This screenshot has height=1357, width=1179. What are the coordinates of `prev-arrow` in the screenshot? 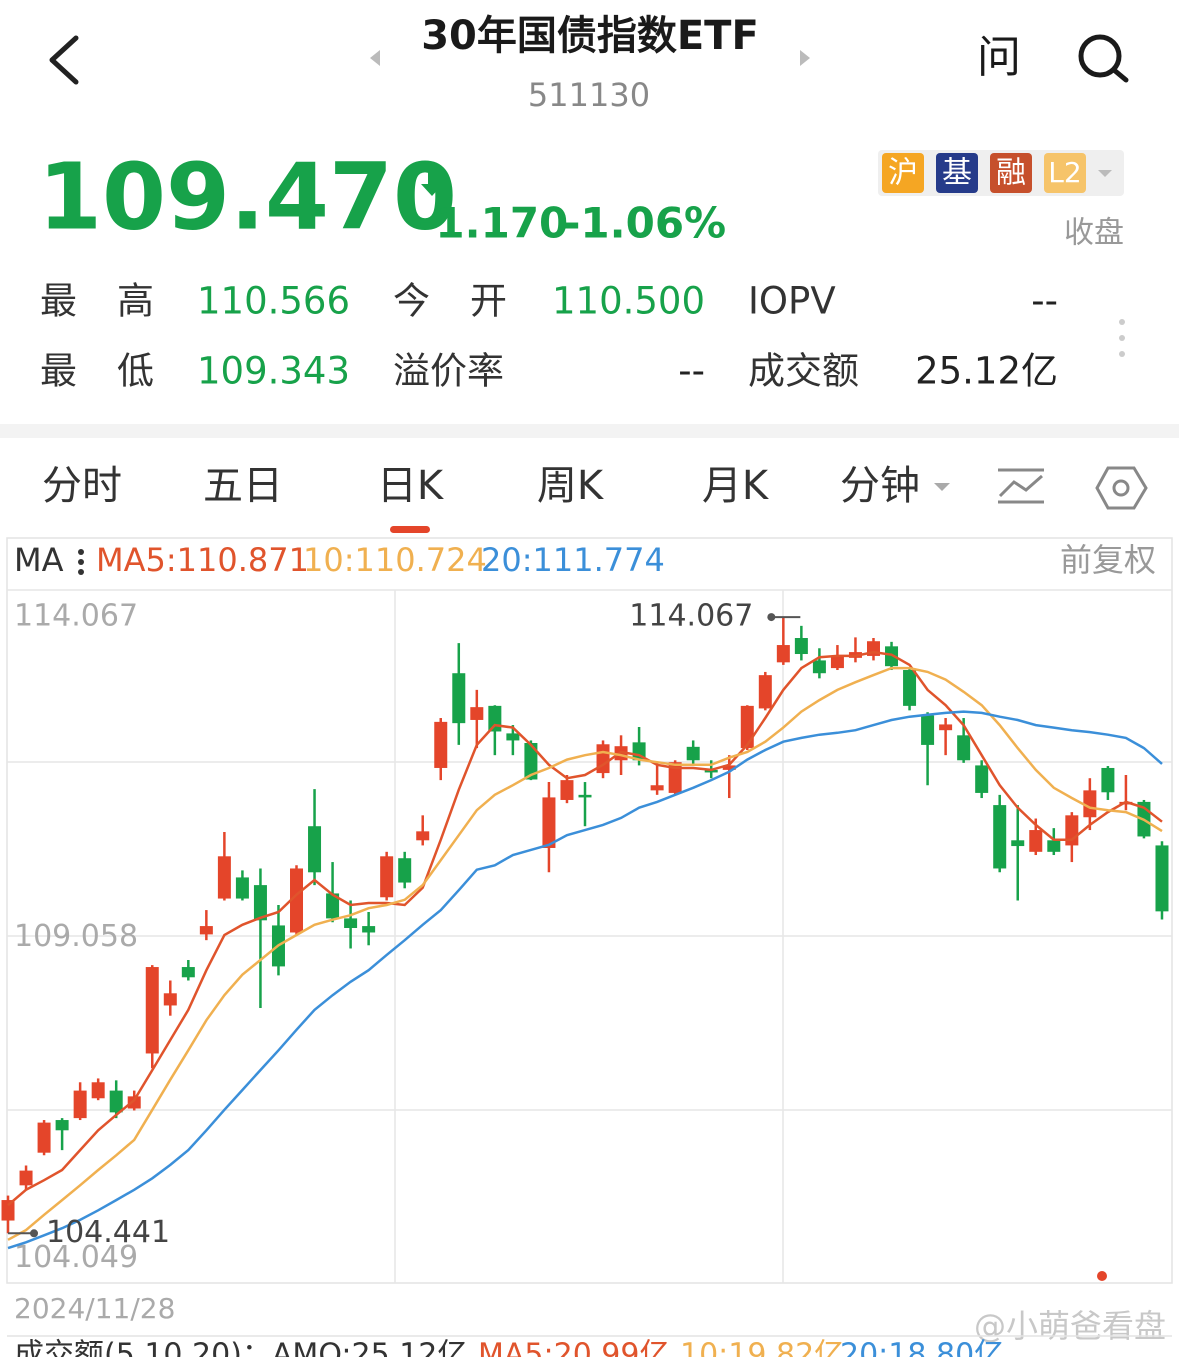 It's located at (375, 58).